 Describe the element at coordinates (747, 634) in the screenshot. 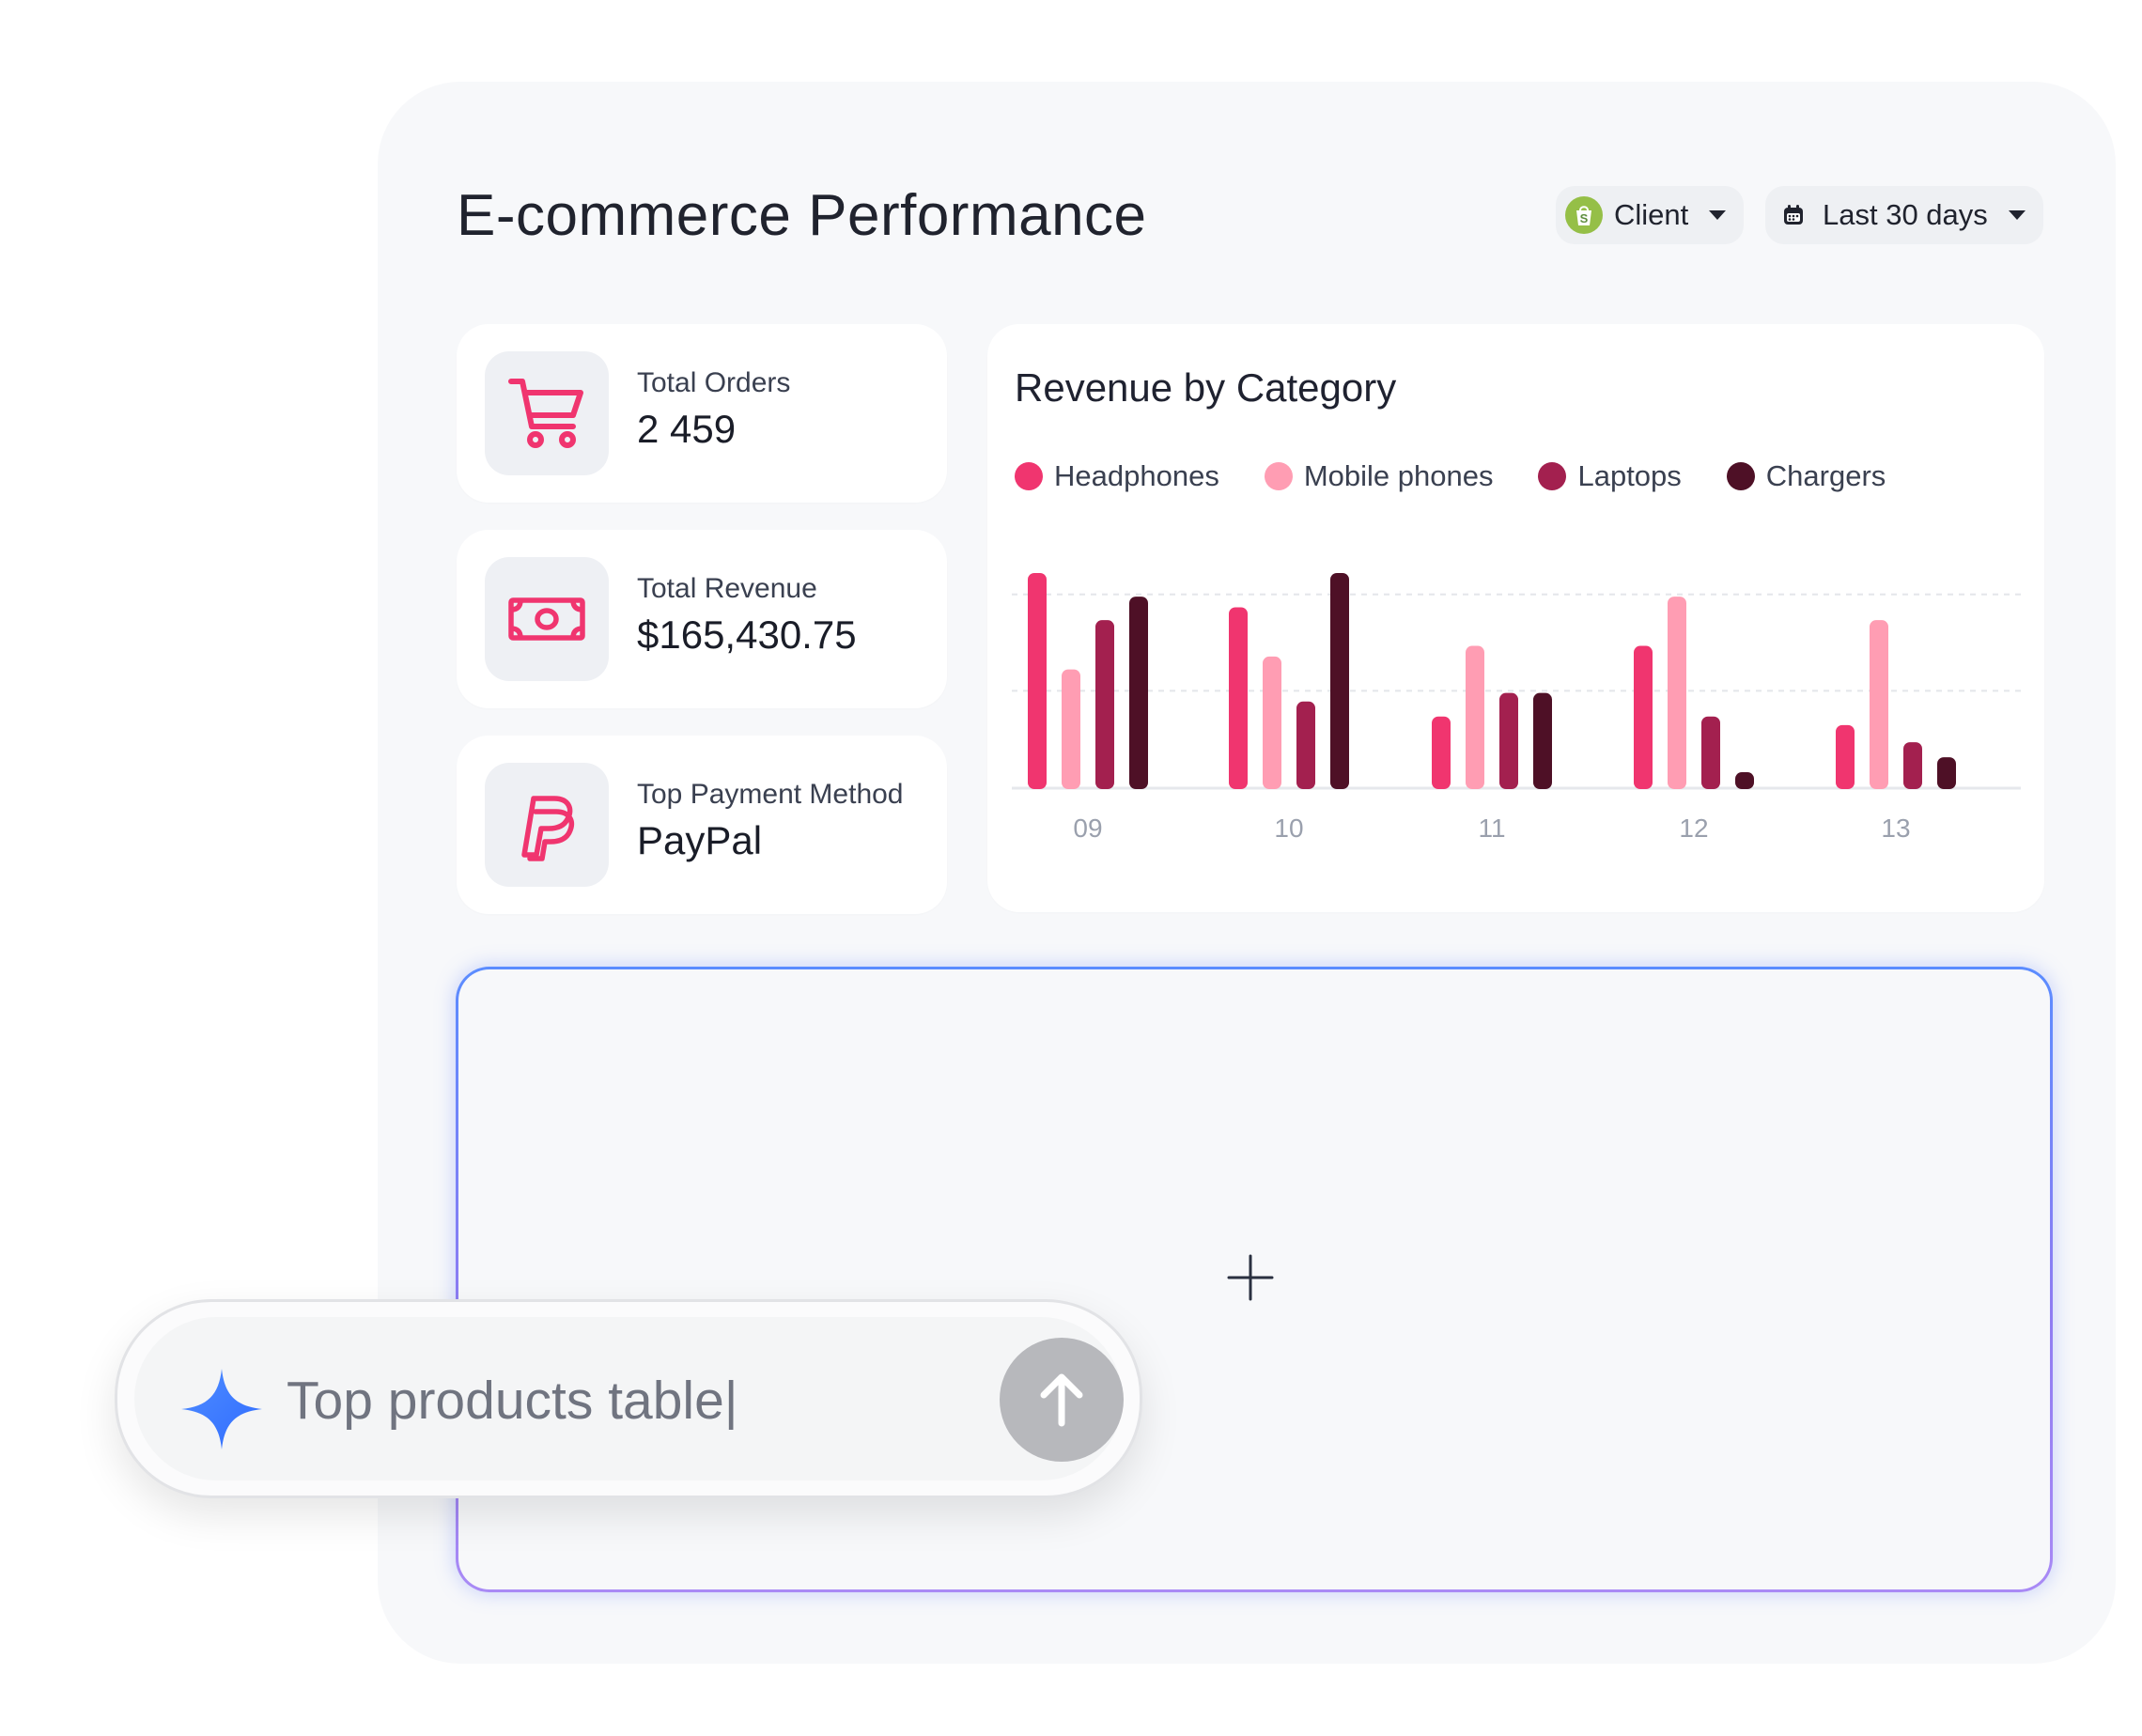

I see `kpi-value: $165,430.75` at that location.